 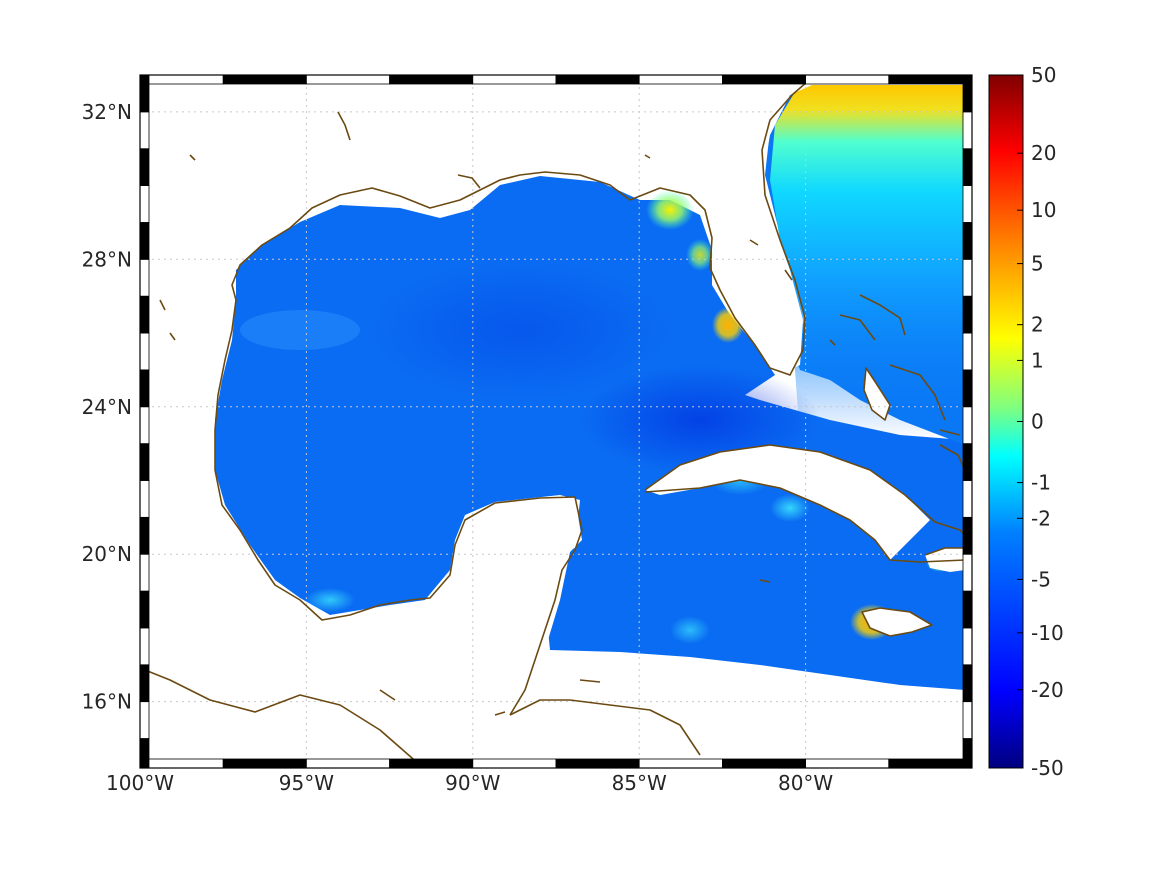 I want to click on colorbar-tick-label-11: -20, so click(x=1047, y=690).